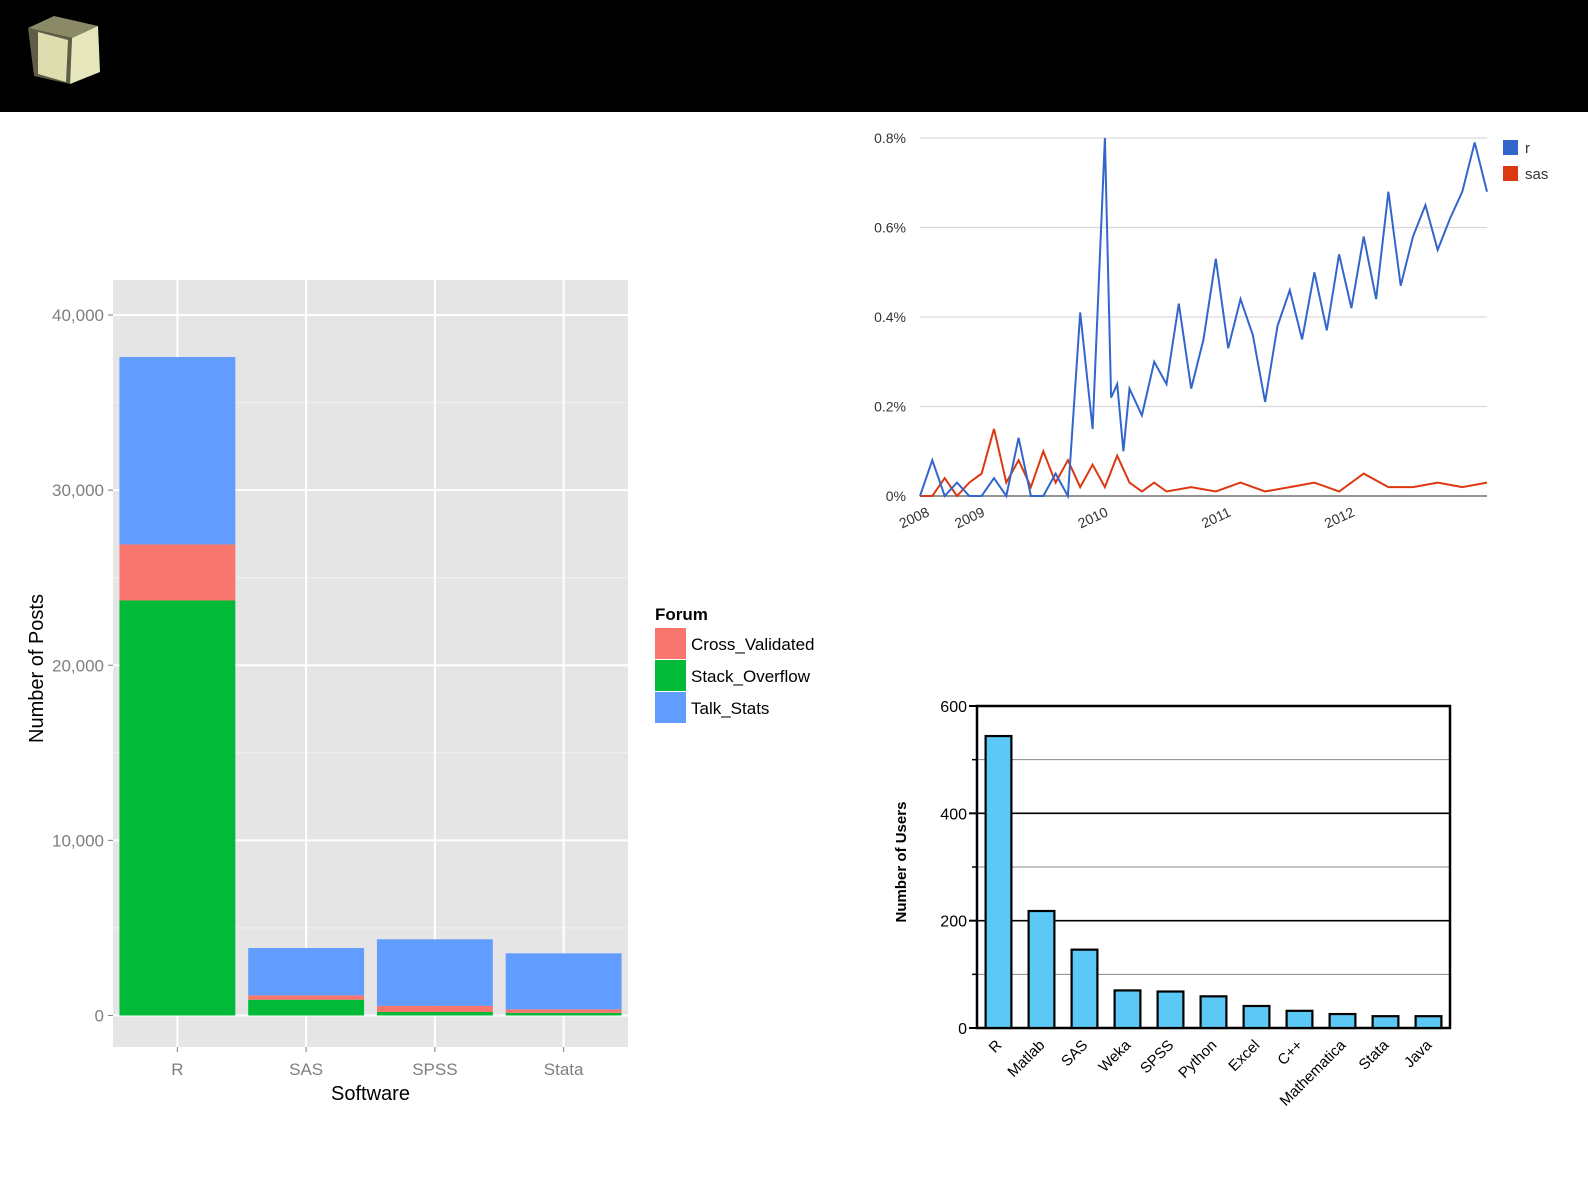 This screenshot has width=1588, height=1190. Describe the element at coordinates (953, 814) in the screenshot. I see `y-tick-label: 400` at that location.